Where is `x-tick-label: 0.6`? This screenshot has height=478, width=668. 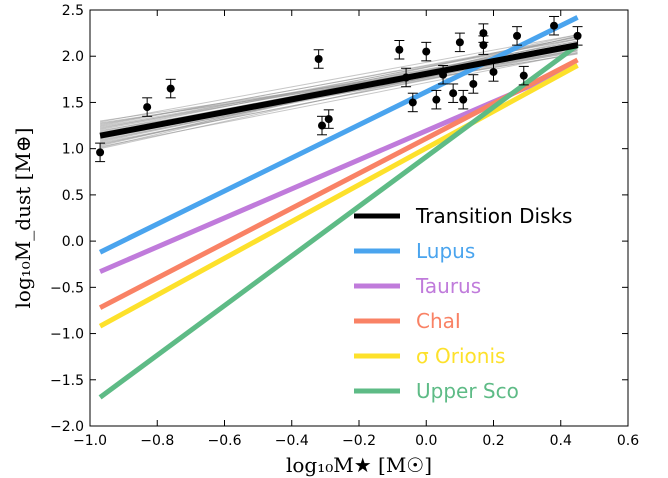
x-tick-label: 0.6 is located at coordinates (628, 441).